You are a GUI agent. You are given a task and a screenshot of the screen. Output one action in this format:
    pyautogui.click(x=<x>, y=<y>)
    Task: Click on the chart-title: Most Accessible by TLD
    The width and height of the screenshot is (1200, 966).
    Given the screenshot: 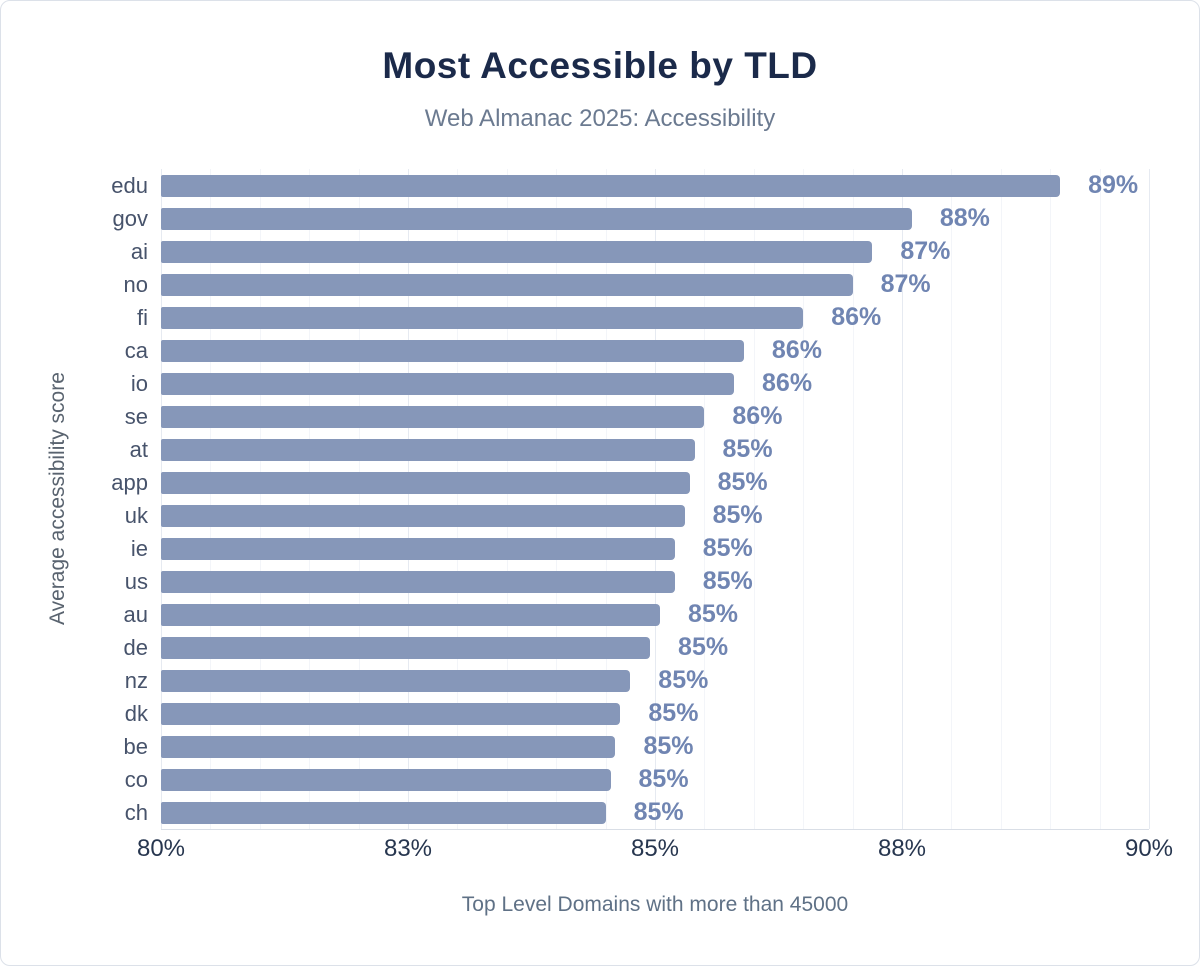 What is the action you would take?
    pyautogui.click(x=600, y=65)
    